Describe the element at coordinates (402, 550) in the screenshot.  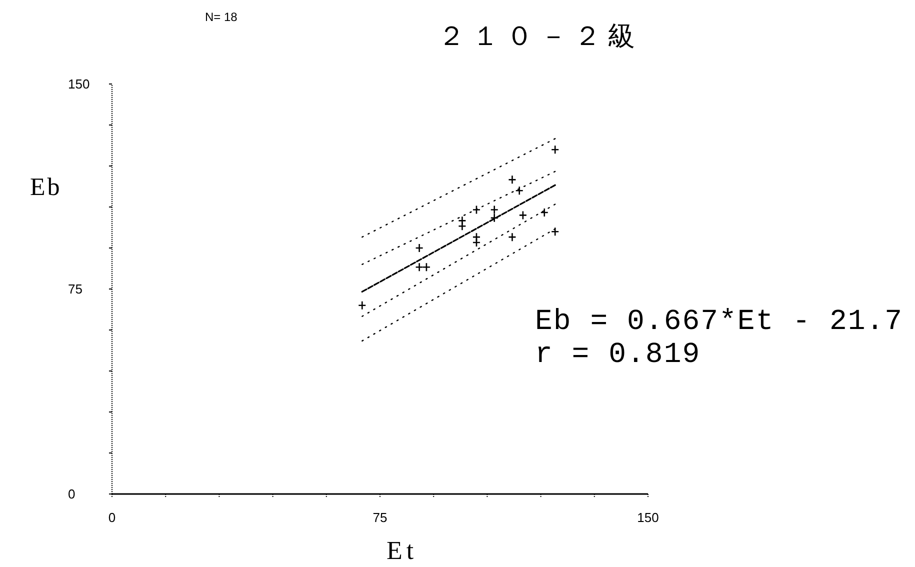
I see `x-axis-title: Et` at that location.